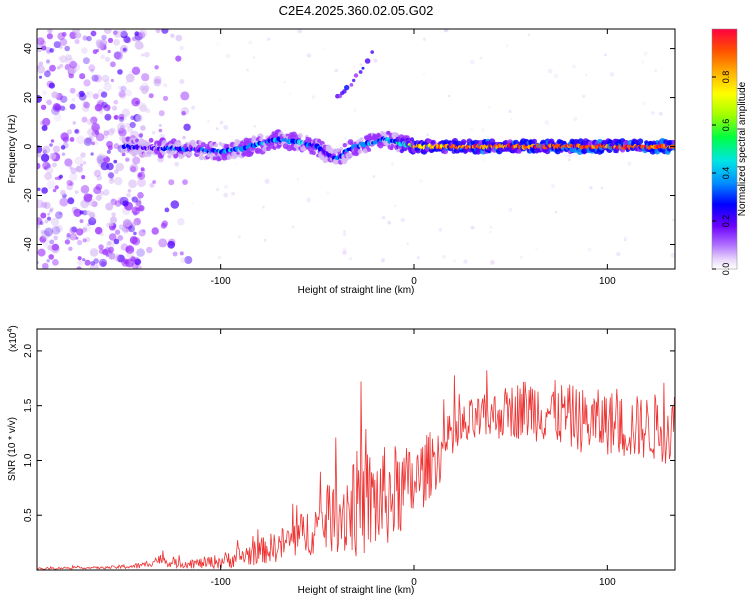 This screenshot has width=750, height=600. What do you see at coordinates (28, 351) in the screenshot?
I see `snr-y-tick-label: 2.0` at bounding box center [28, 351].